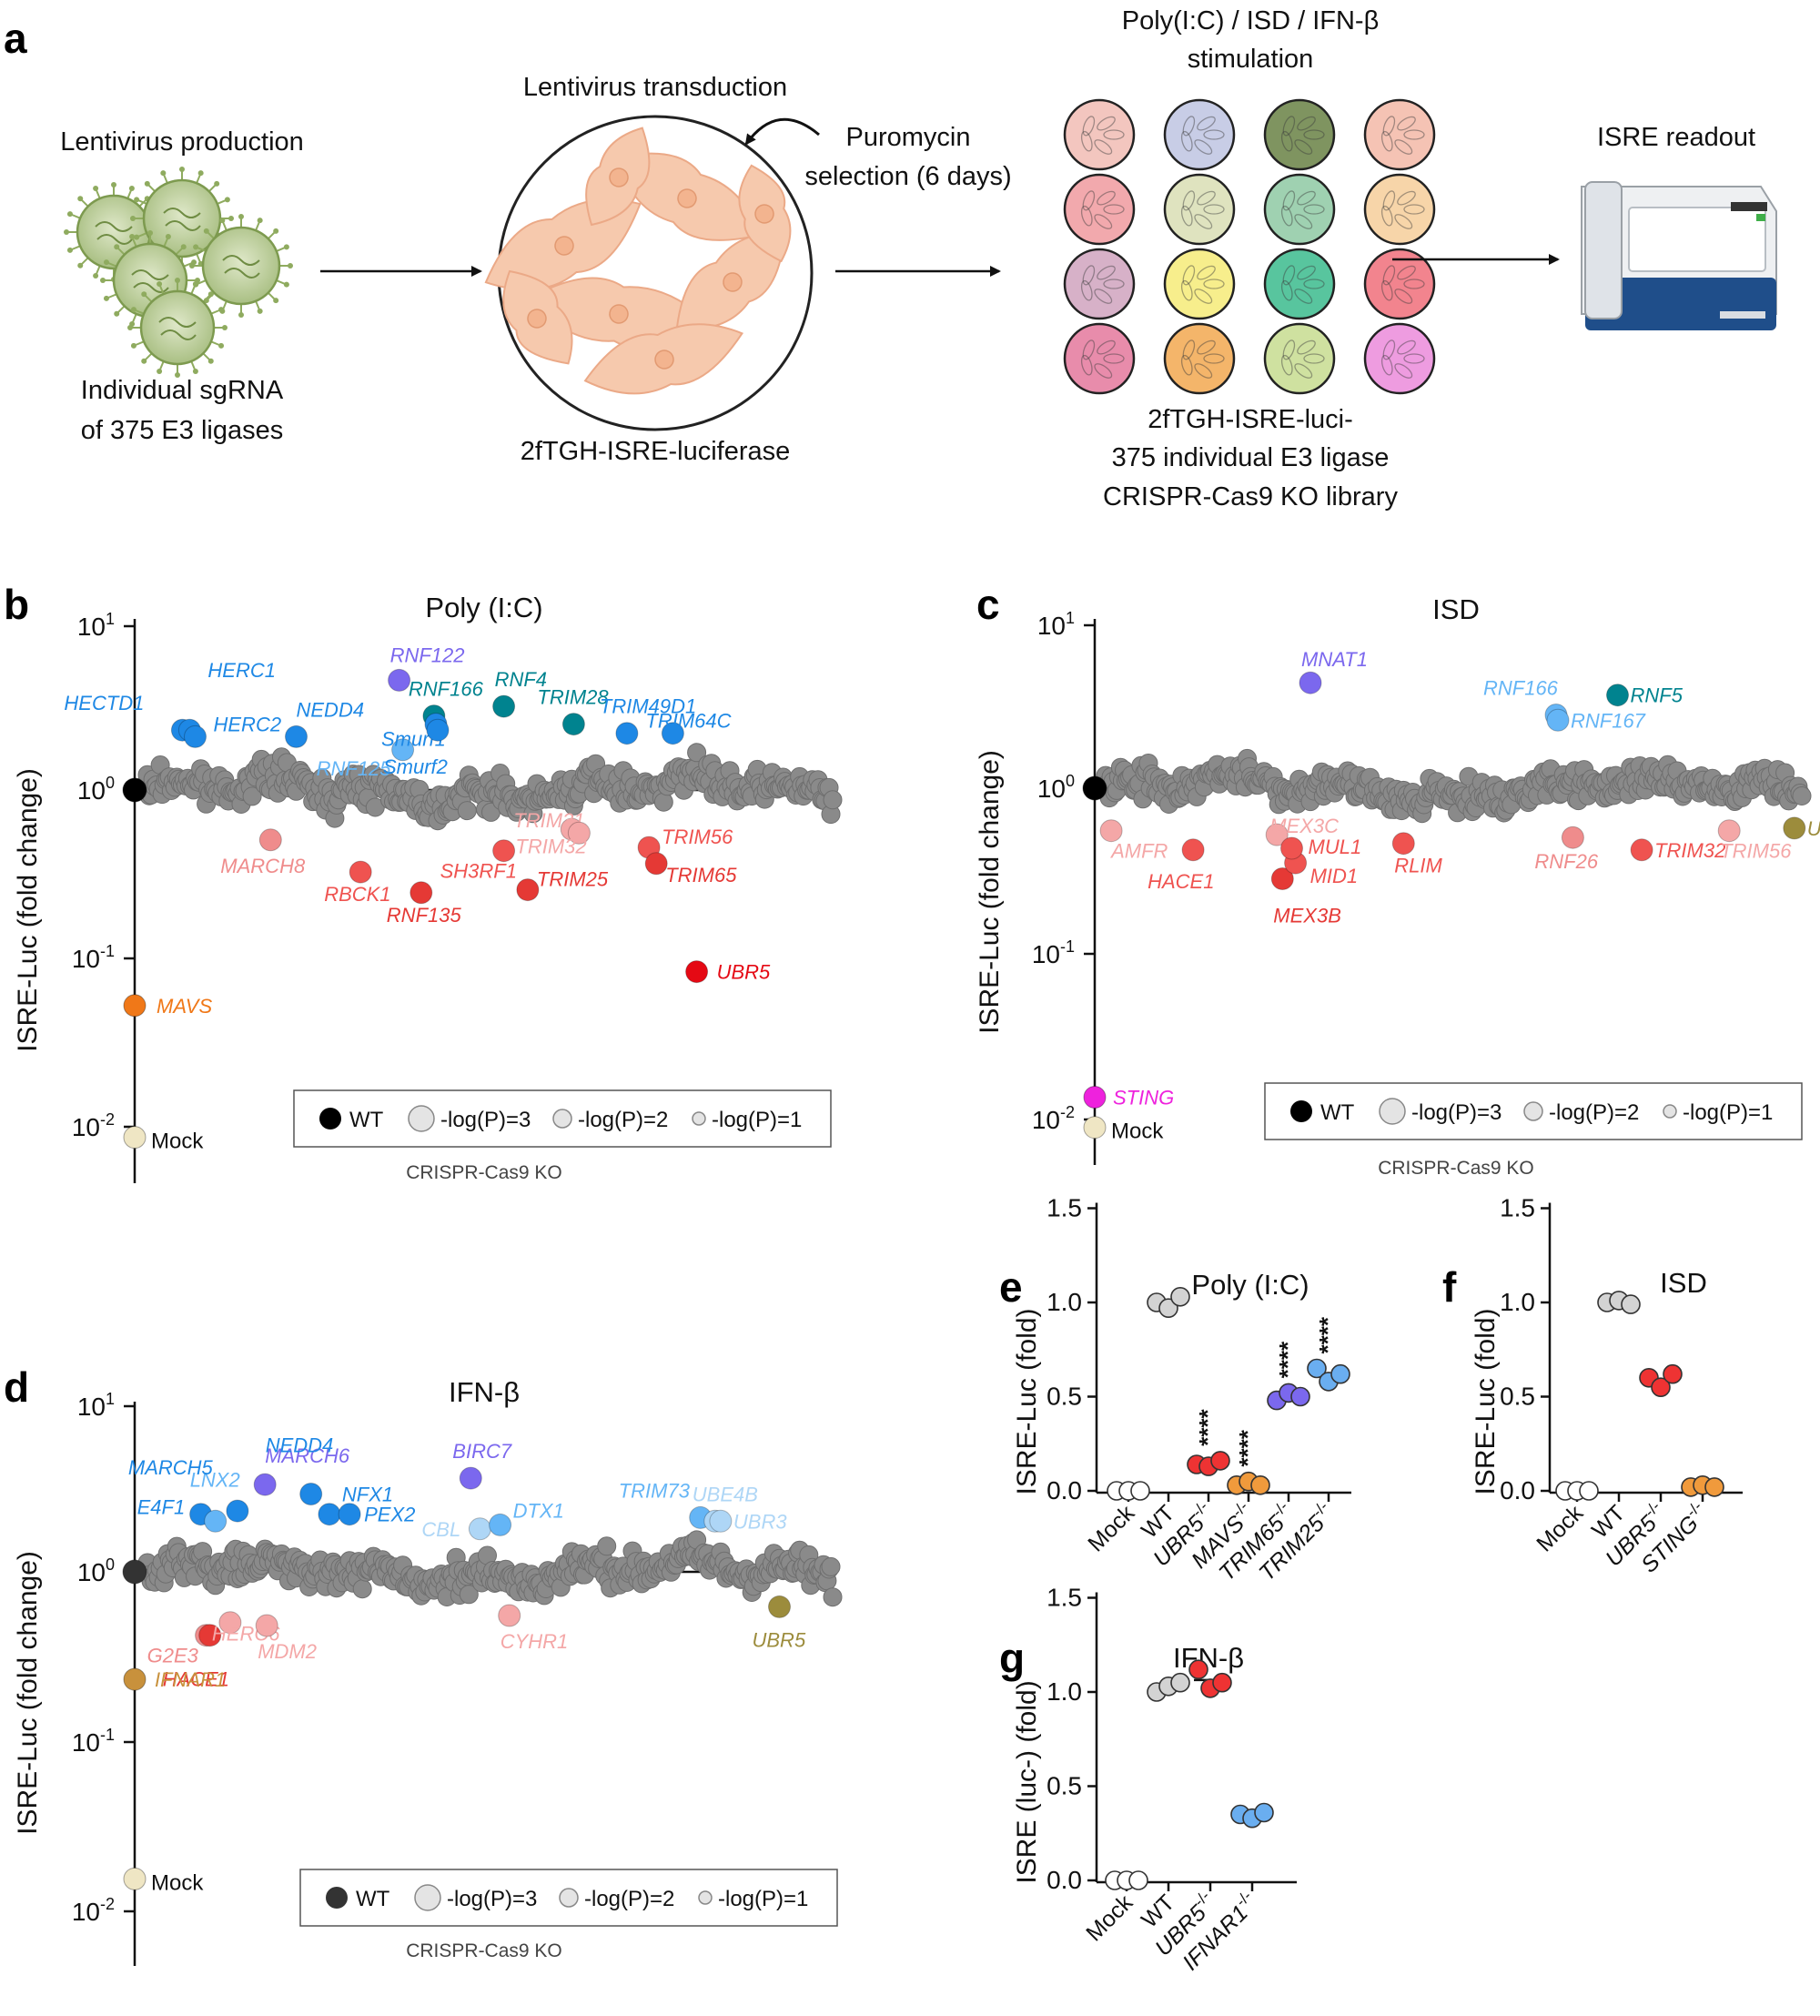 This screenshot has height=2016, width=1820. I want to click on chart-c-hit-point-rlim, so click(1403, 844).